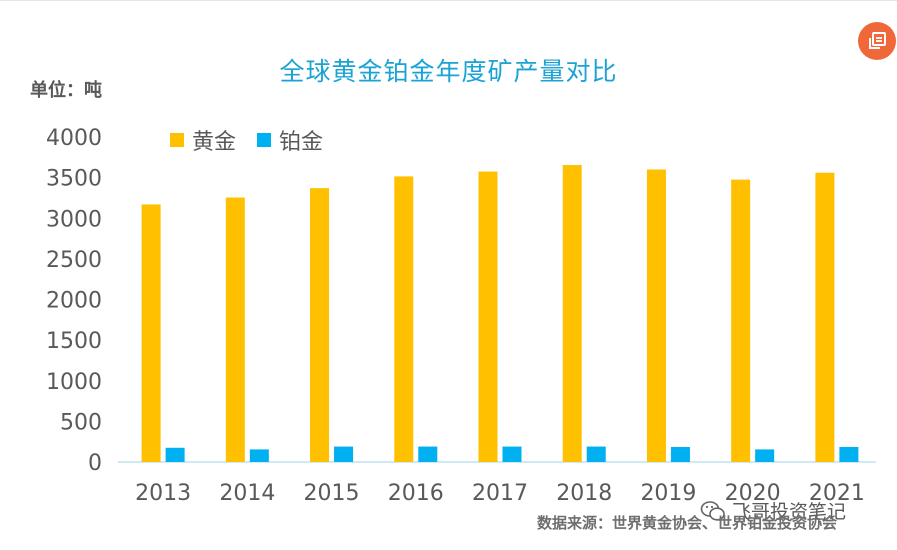 Image resolution: width=897 pixels, height=550 pixels. What do you see at coordinates (320, 325) in the screenshot?
I see `bar-gold-2015` at bounding box center [320, 325].